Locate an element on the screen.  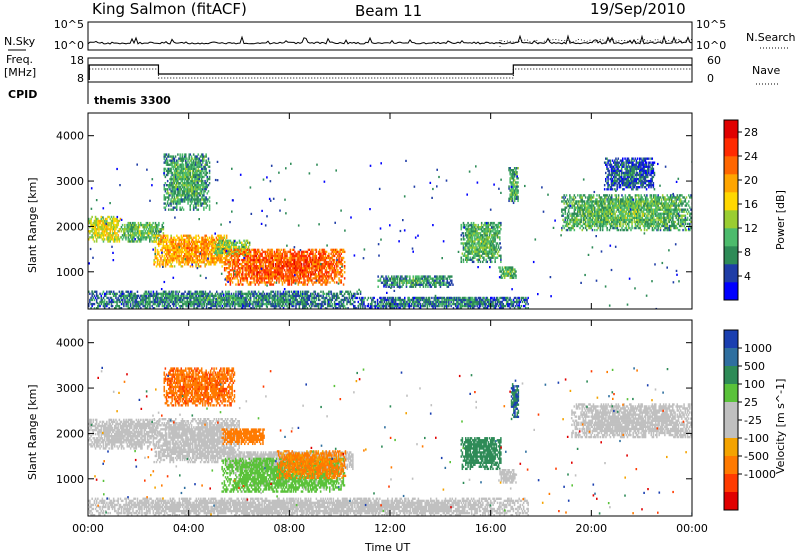
frequency-trace is located at coordinates (390, 72).